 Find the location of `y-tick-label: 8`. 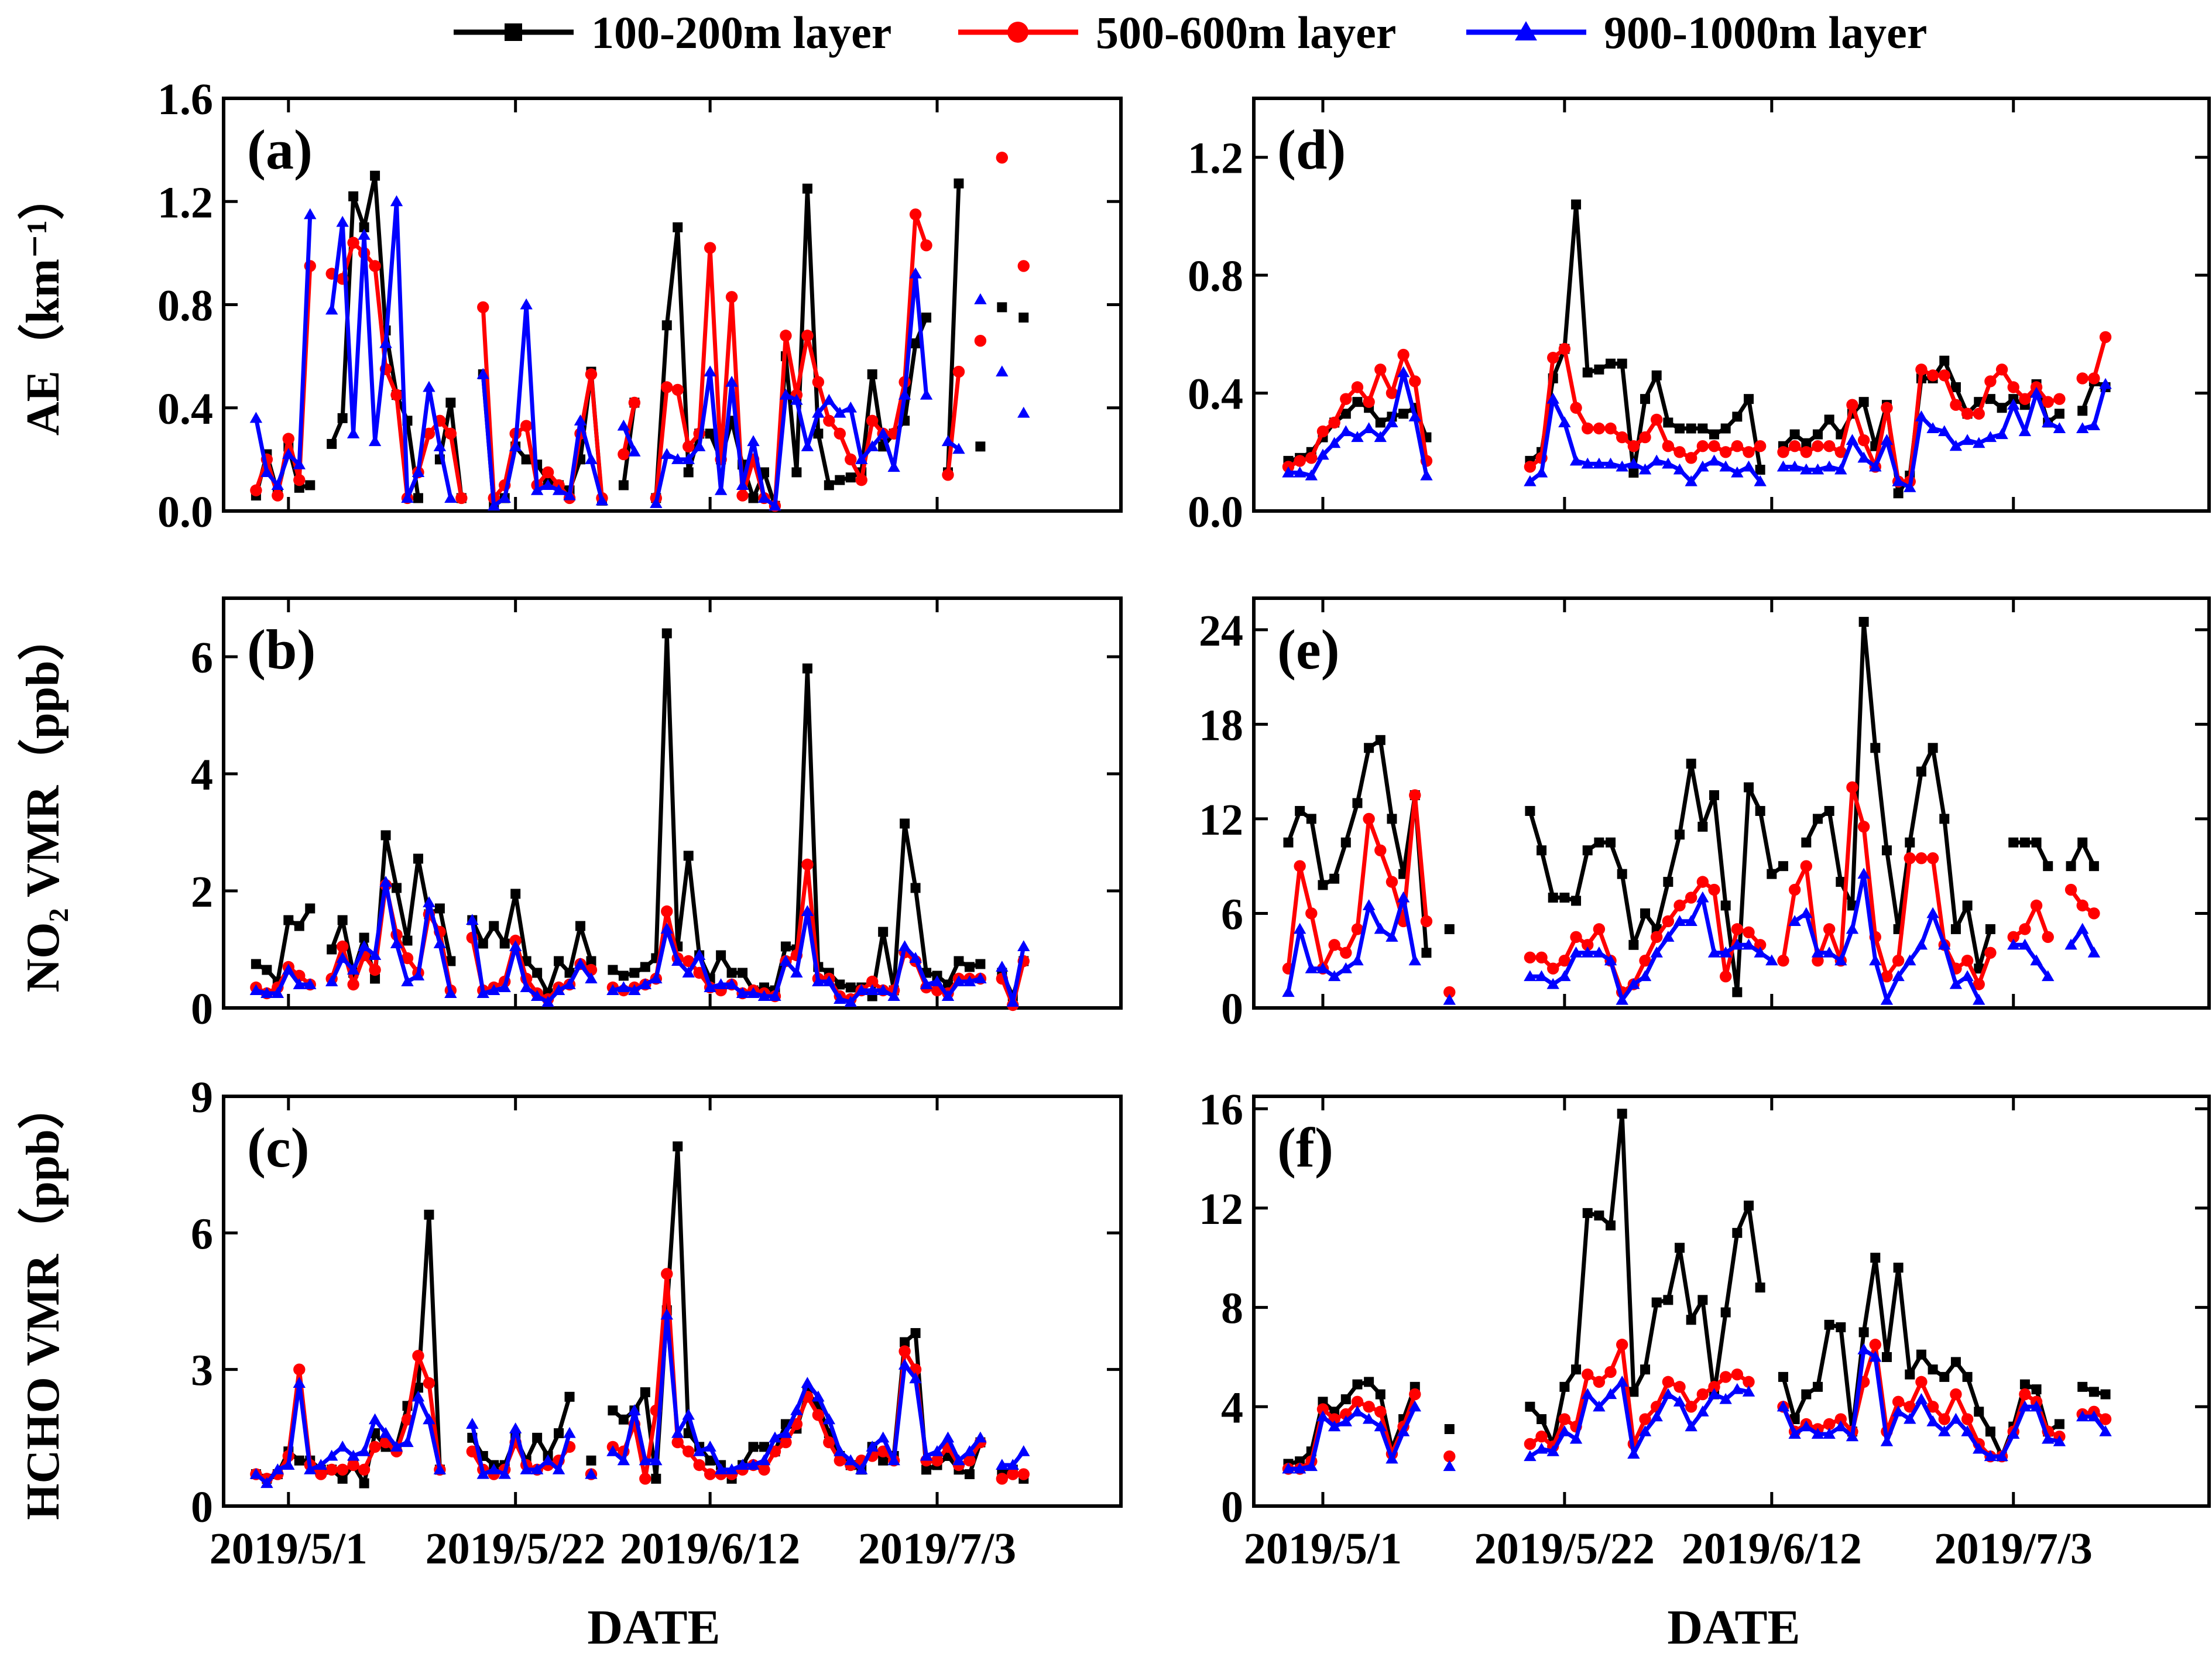

y-tick-label: 8 is located at coordinates (1232, 1308).